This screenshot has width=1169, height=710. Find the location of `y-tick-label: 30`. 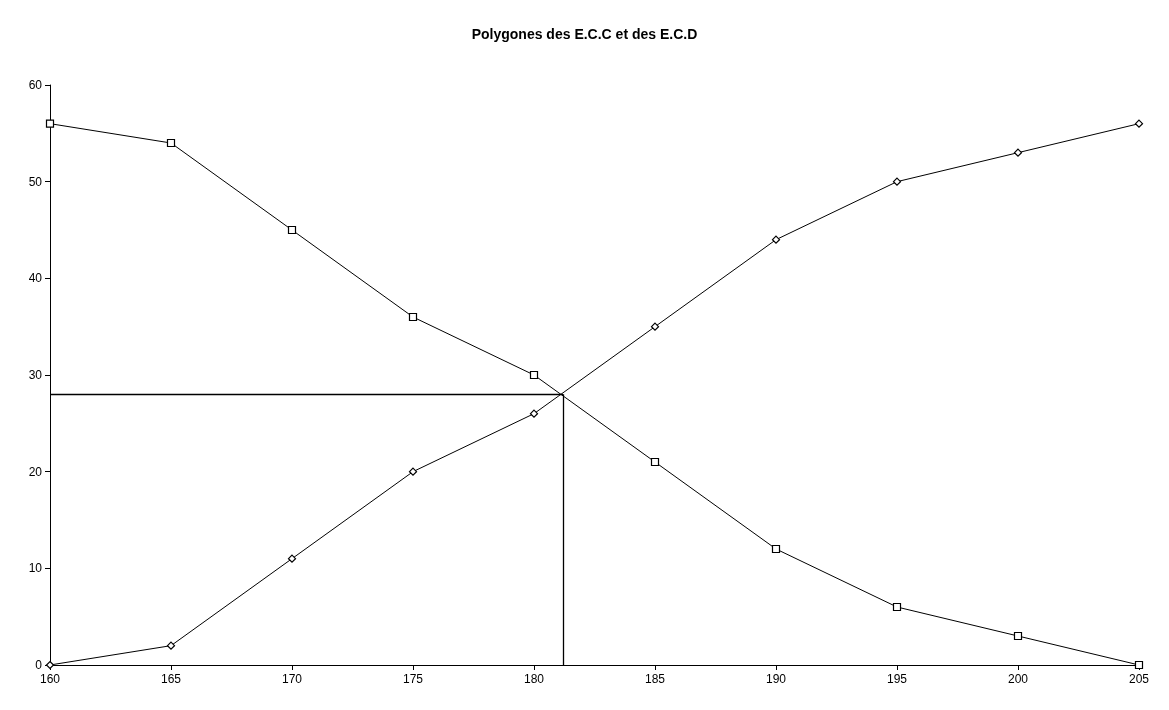

y-tick-label: 30 is located at coordinates (35, 375).